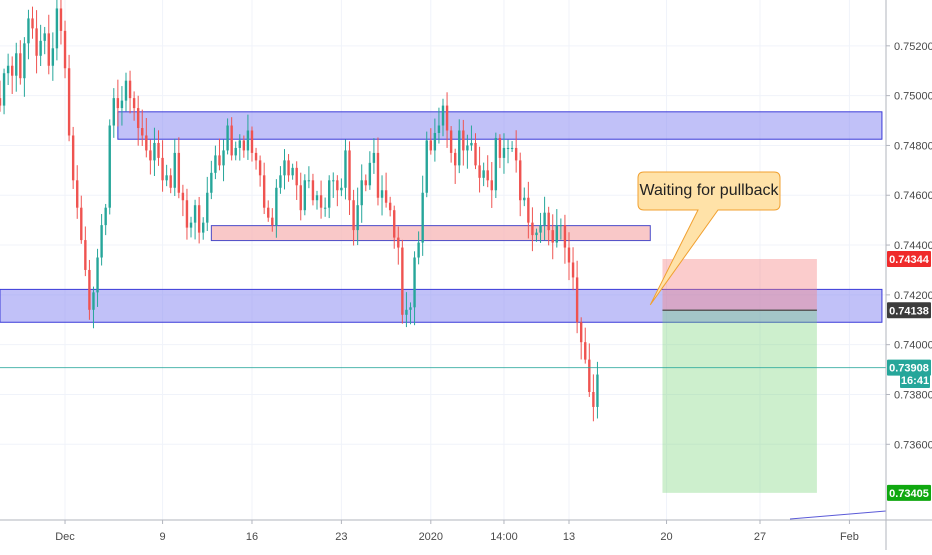 The height and width of the screenshot is (555, 932). What do you see at coordinates (441, 305) in the screenshot?
I see `zone-support` at bounding box center [441, 305].